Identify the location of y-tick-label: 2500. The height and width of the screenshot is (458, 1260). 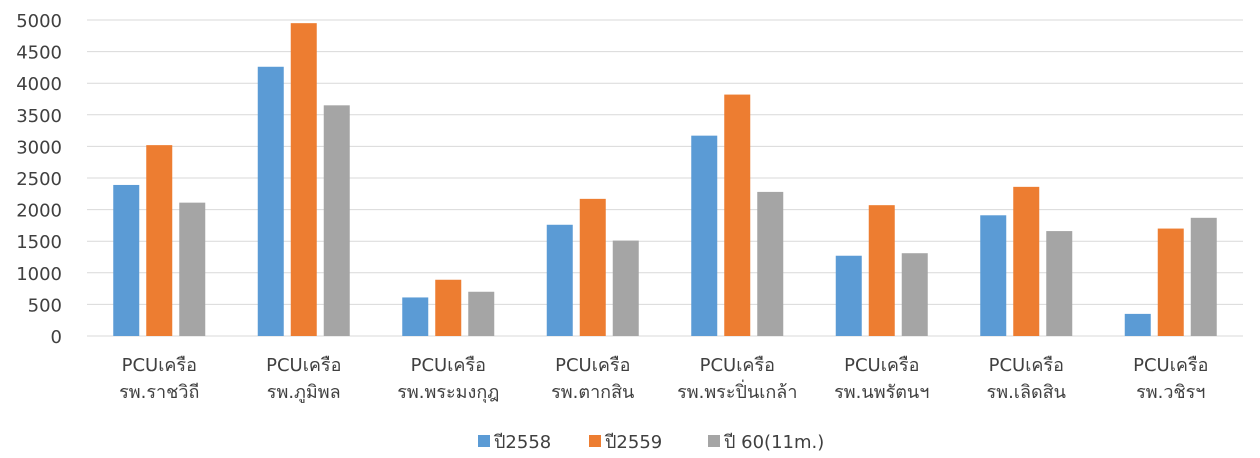
(39, 179).